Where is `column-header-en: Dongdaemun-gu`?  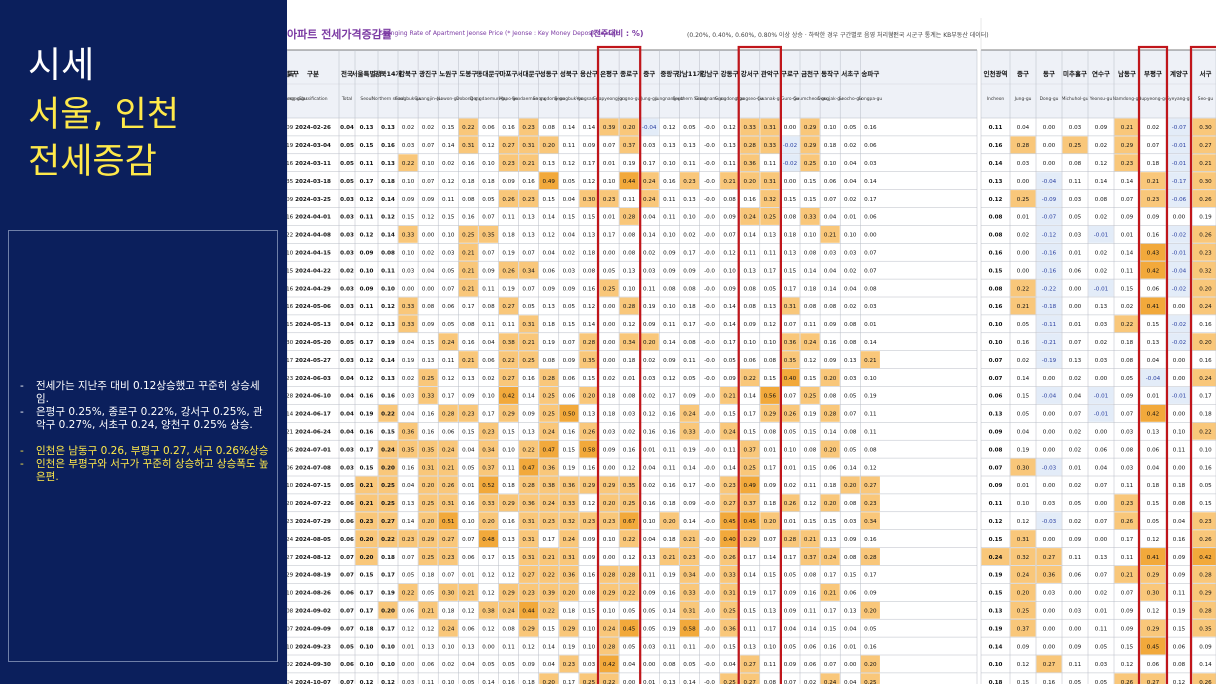
column-header-en: Dongdaemun-gu is located at coordinates (488, 99).